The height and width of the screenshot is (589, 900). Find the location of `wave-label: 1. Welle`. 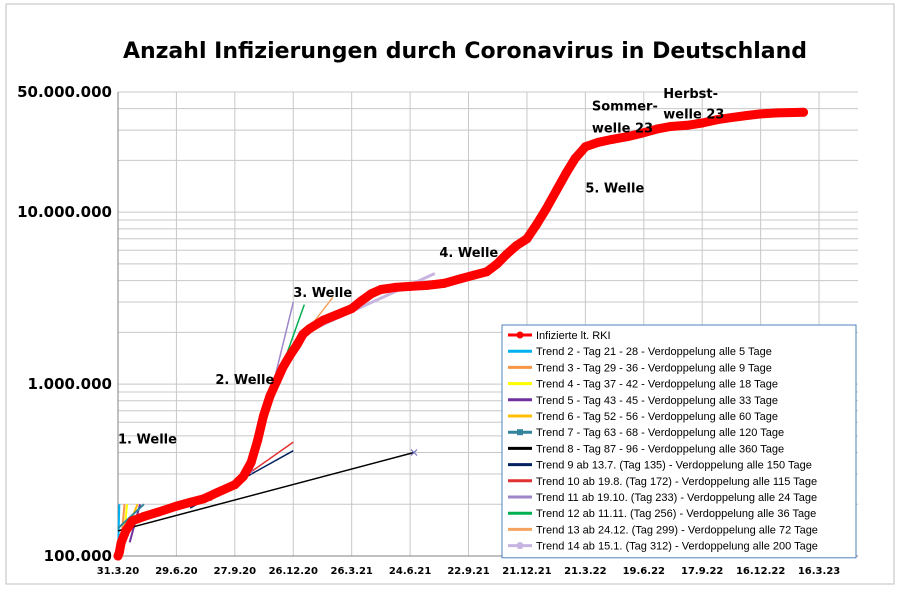

wave-label: 1. Welle is located at coordinates (147, 440).